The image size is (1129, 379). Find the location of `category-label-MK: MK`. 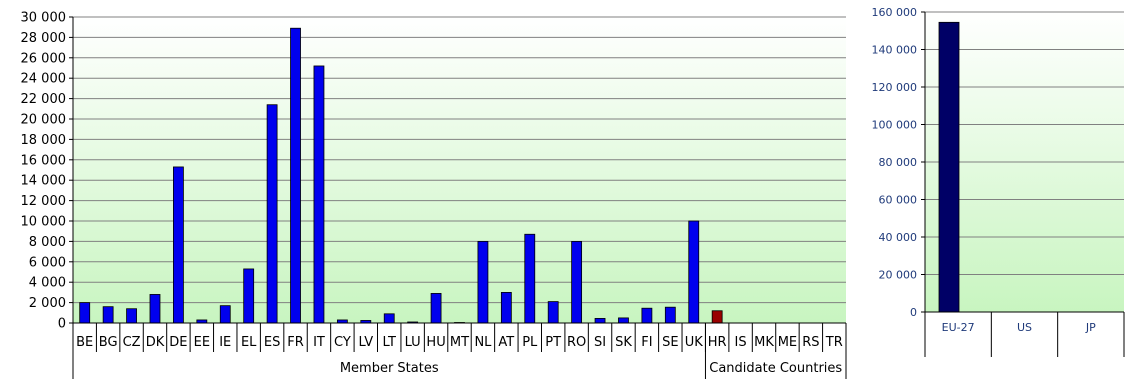

category-label-MK: MK is located at coordinates (764, 342).